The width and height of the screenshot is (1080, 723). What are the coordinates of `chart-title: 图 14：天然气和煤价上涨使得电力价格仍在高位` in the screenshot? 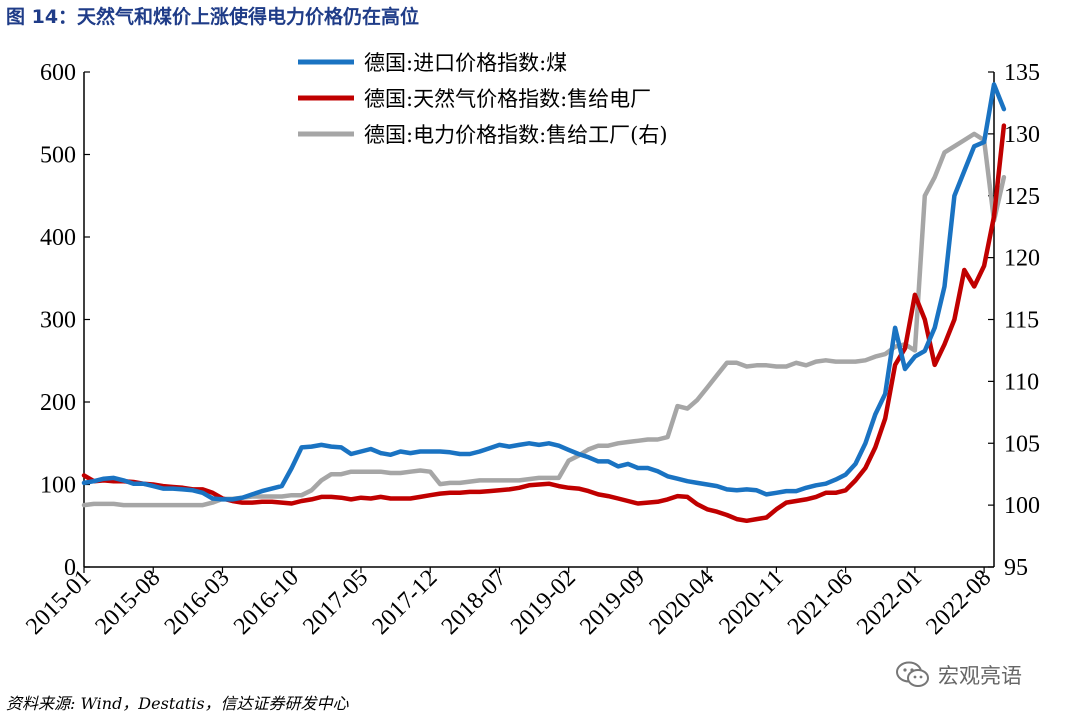 It's located at (213, 17).